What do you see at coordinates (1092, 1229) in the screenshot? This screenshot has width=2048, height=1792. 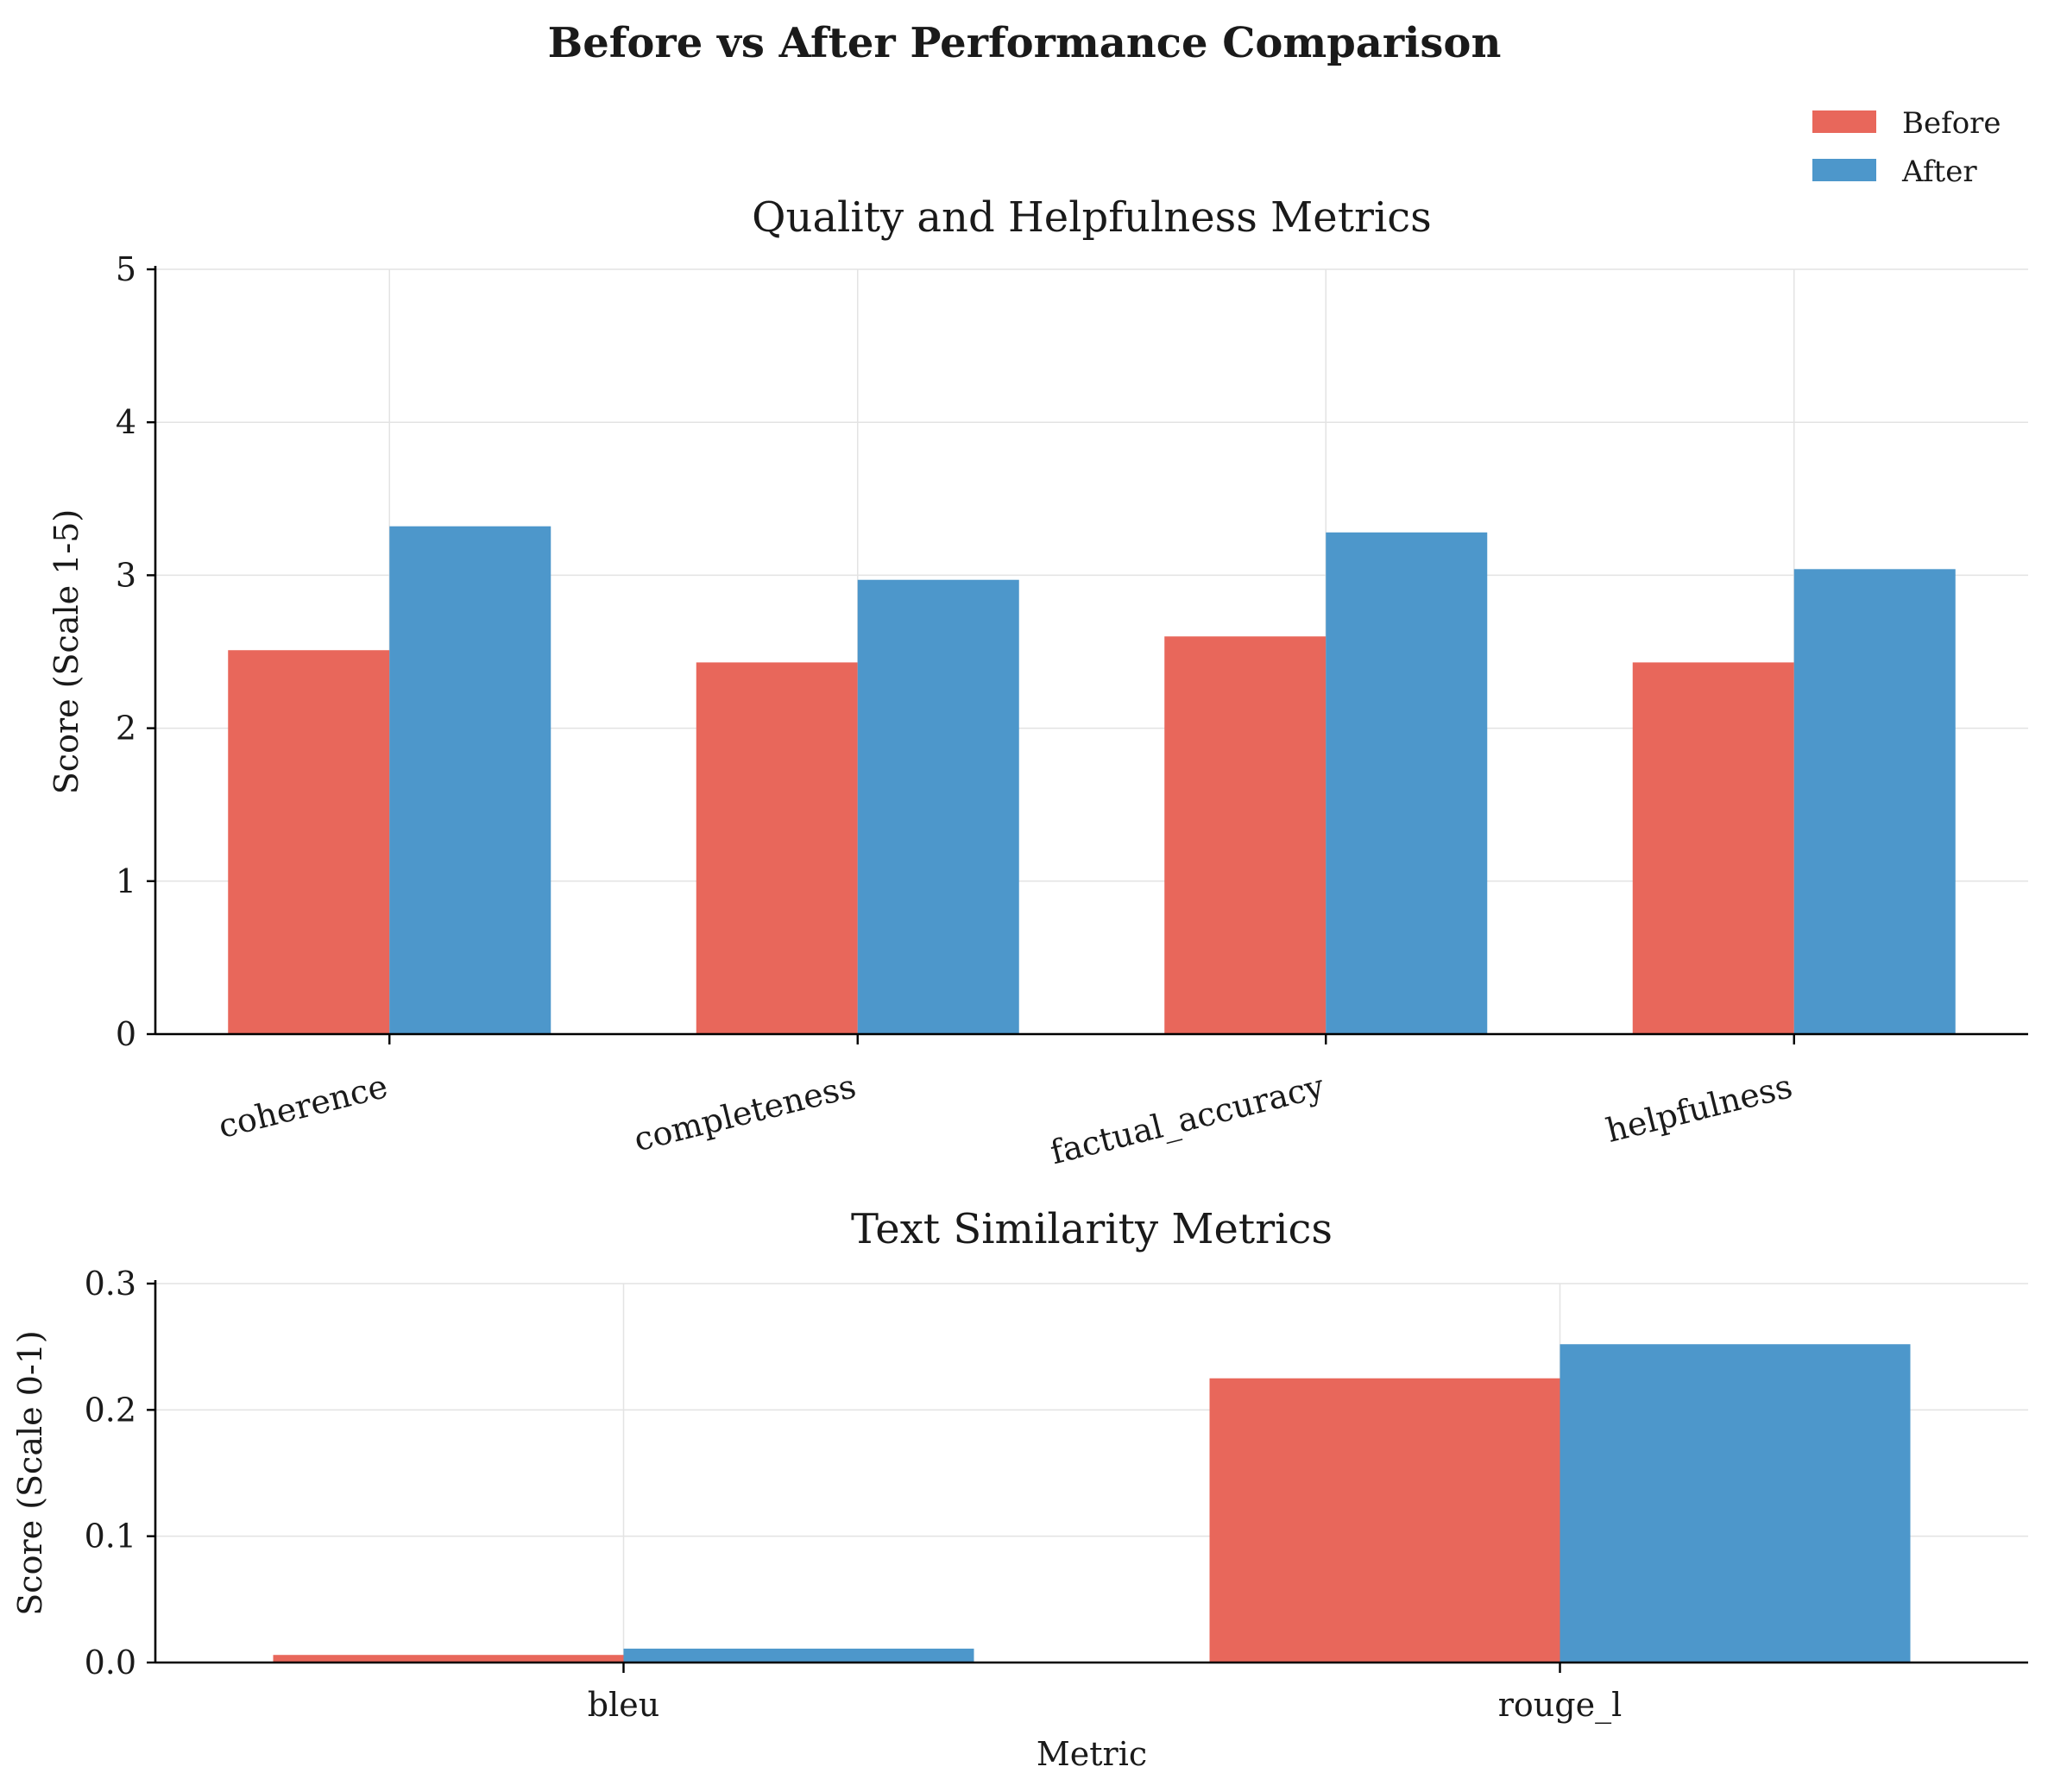 I see `chart1-title: Text Similarity Metrics` at bounding box center [1092, 1229].